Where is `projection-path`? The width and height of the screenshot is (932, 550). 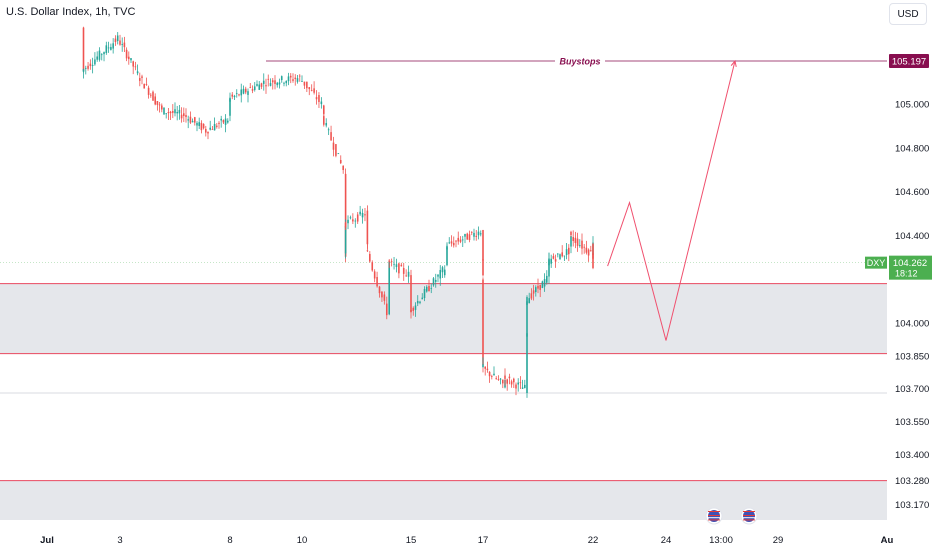 projection-path is located at coordinates (671, 200).